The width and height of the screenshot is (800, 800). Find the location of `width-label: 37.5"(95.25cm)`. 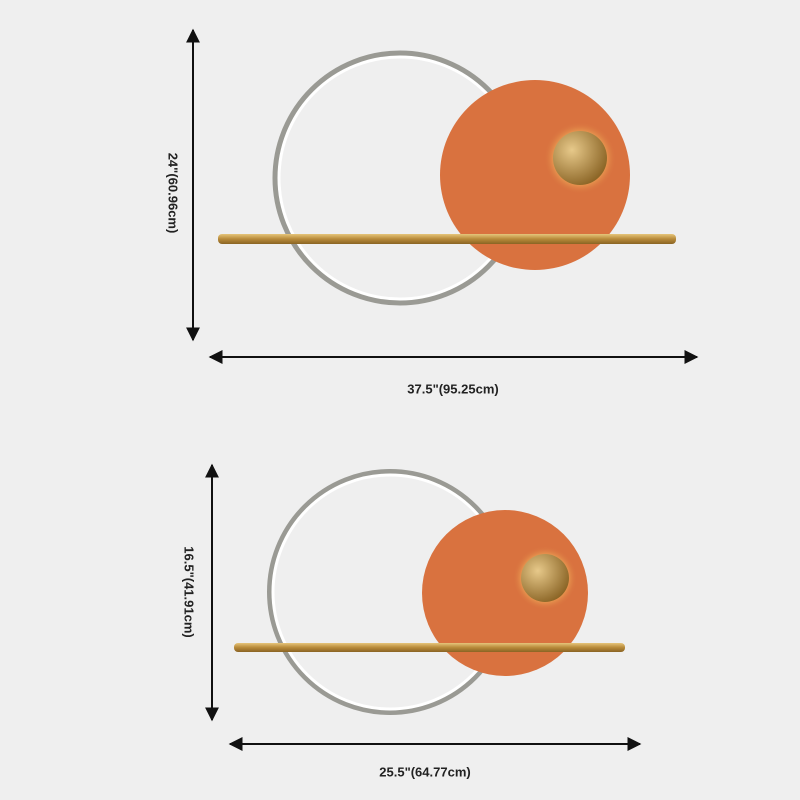

width-label: 37.5"(95.25cm) is located at coordinates (452, 388).